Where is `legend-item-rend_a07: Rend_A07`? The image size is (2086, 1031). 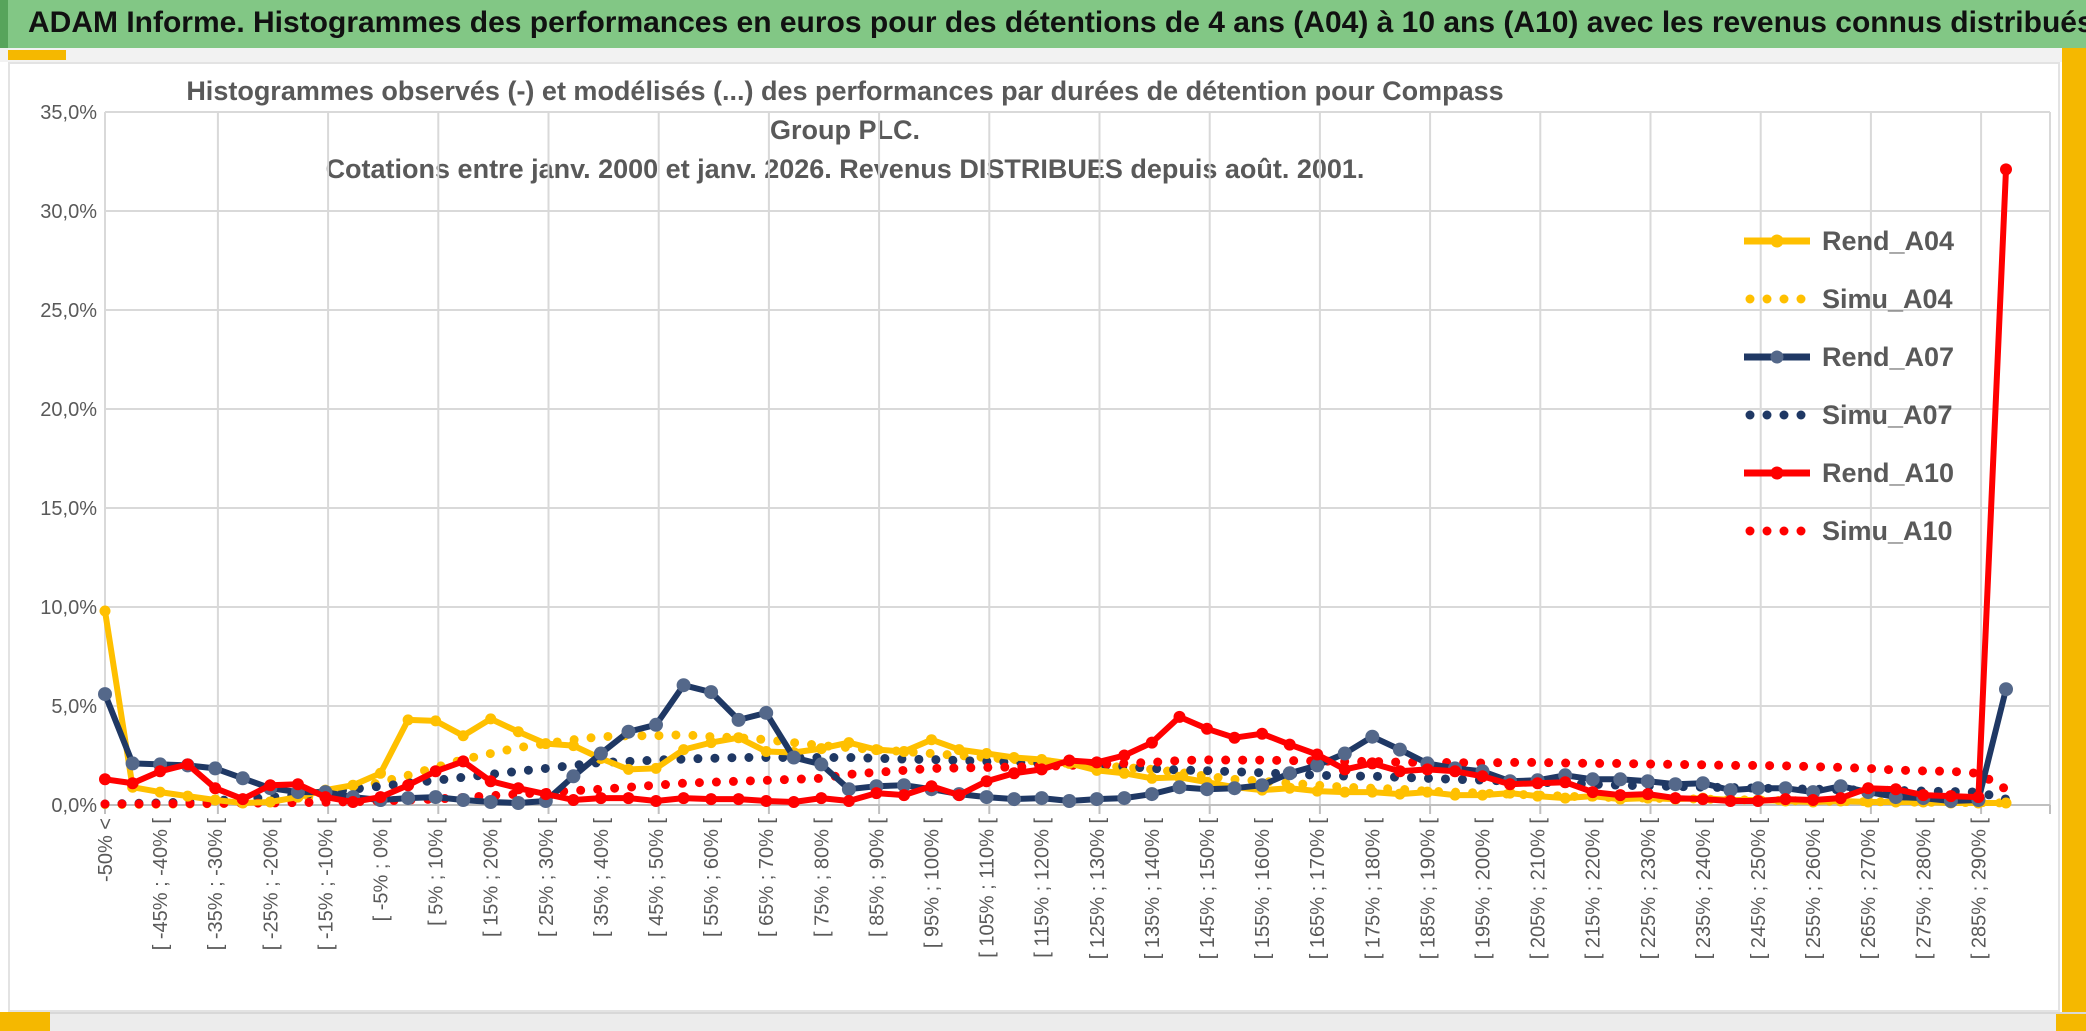
legend-item-rend_a07: Rend_A07 is located at coordinates (1848, 357).